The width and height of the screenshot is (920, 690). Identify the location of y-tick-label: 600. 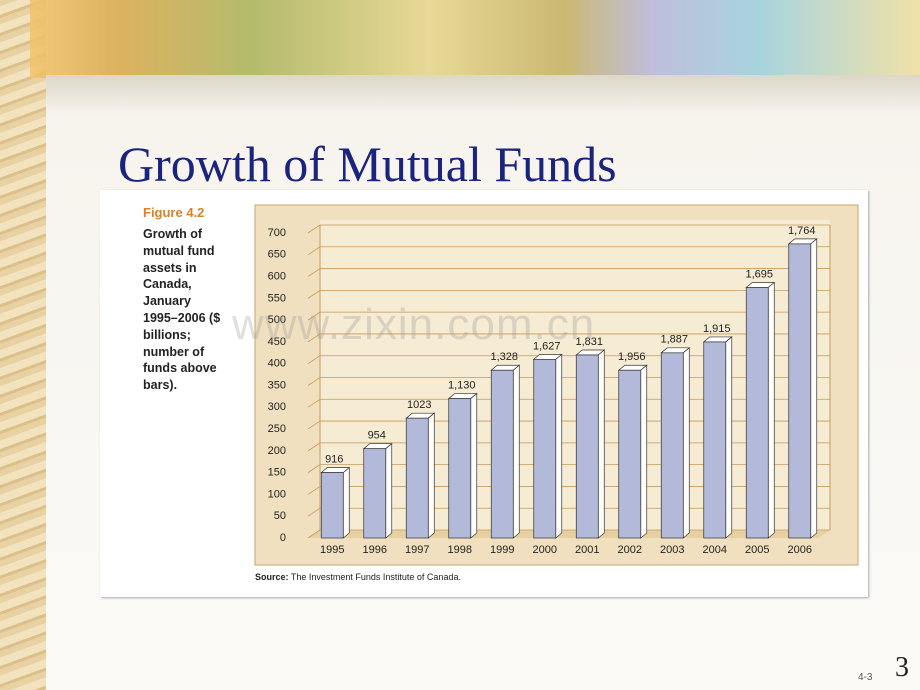
(277, 276).